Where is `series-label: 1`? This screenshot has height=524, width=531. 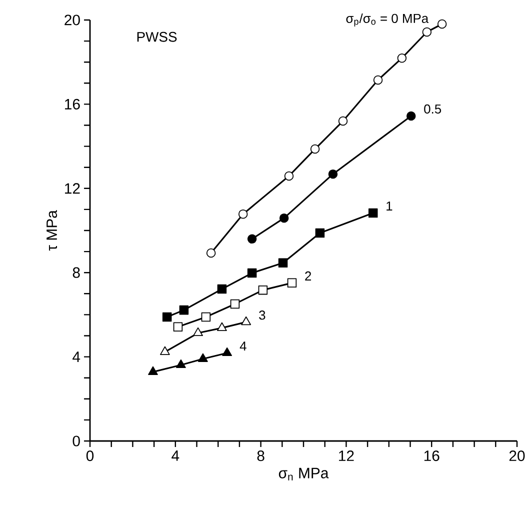 series-label: 1 is located at coordinates (389, 206).